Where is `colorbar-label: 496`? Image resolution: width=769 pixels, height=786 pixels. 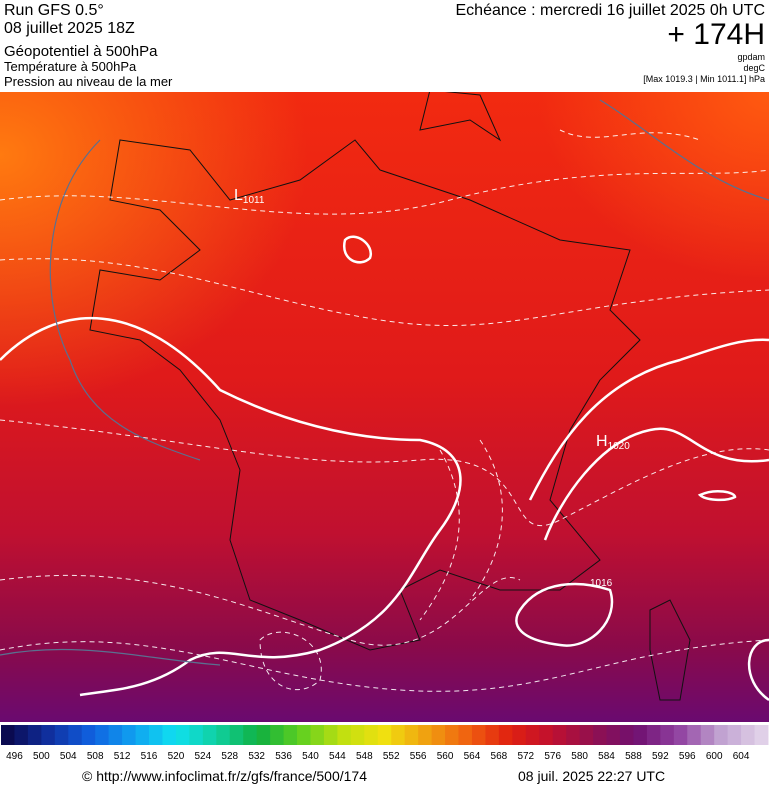
colorbar-label: 496 is located at coordinates (14, 756).